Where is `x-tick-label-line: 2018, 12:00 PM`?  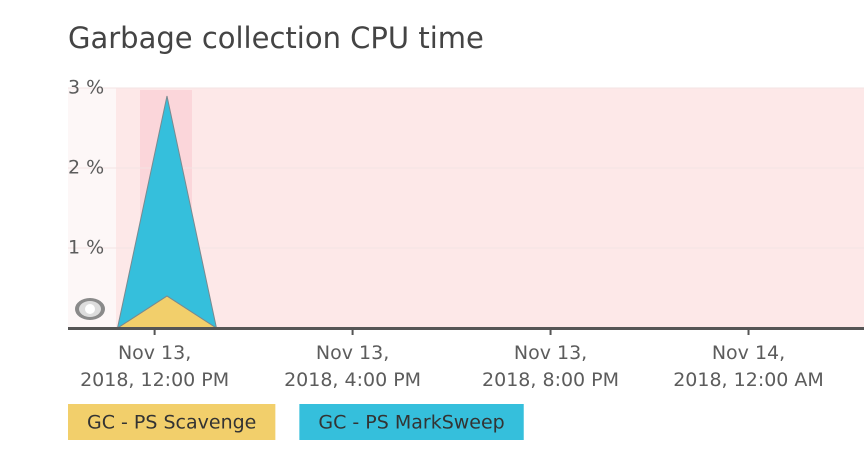
x-tick-label-line: 2018, 12:00 PM is located at coordinates (154, 380).